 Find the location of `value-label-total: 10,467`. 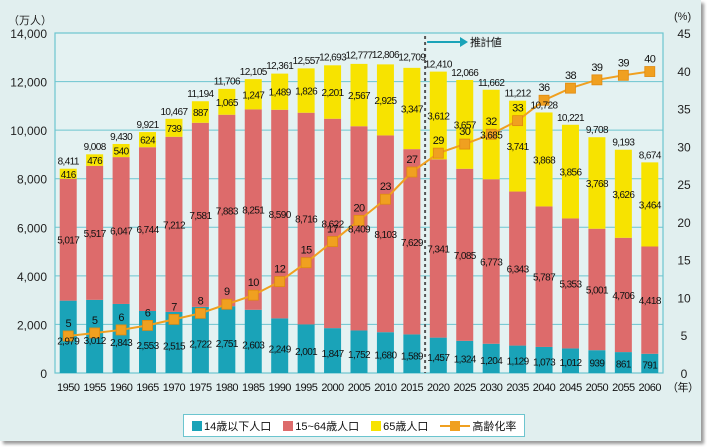

value-label-total: 10,467 is located at coordinates (174, 112).